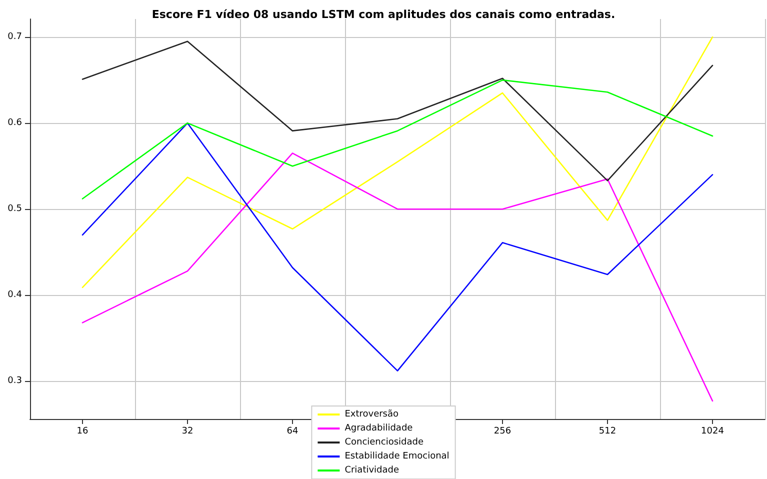 The image size is (767, 479). Describe the element at coordinates (15, 123) in the screenshot. I see `y-tick-label: 0.6` at that location.